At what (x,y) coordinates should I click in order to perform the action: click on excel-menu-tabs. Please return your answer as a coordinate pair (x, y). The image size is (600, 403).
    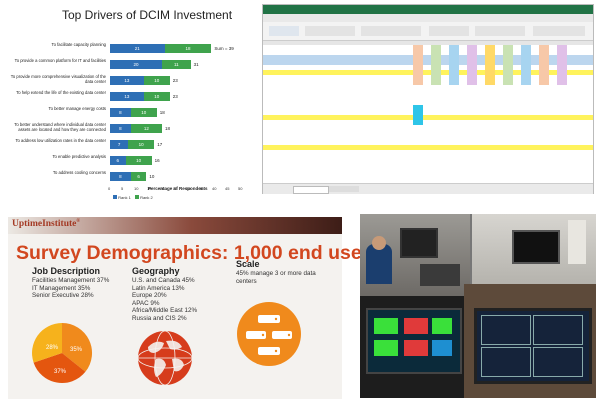
    Looking at the image, I should click on (428, 18).